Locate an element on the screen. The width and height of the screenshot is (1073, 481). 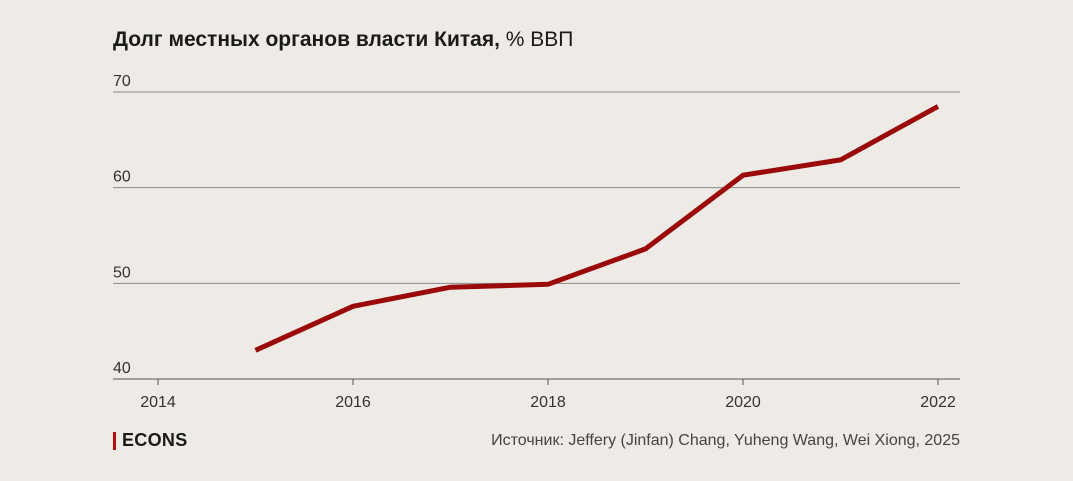
y-tick-label-60: 60 is located at coordinates (122, 177).